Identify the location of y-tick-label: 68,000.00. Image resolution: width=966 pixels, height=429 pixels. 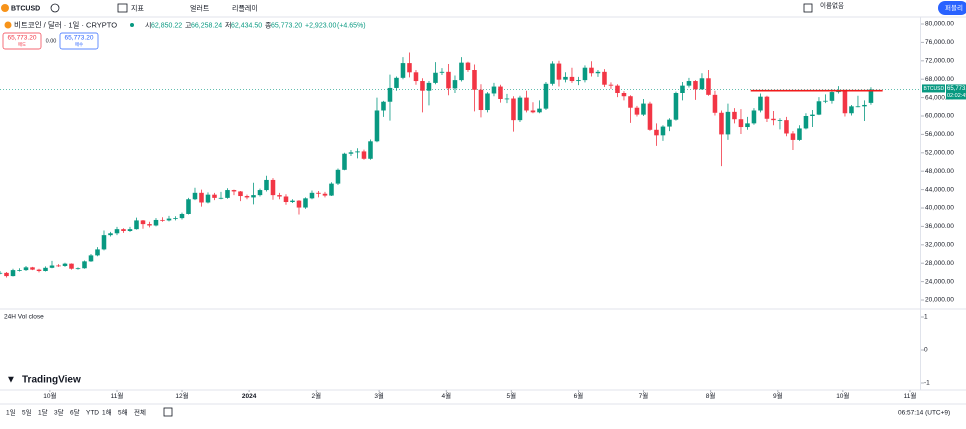
(939, 79).